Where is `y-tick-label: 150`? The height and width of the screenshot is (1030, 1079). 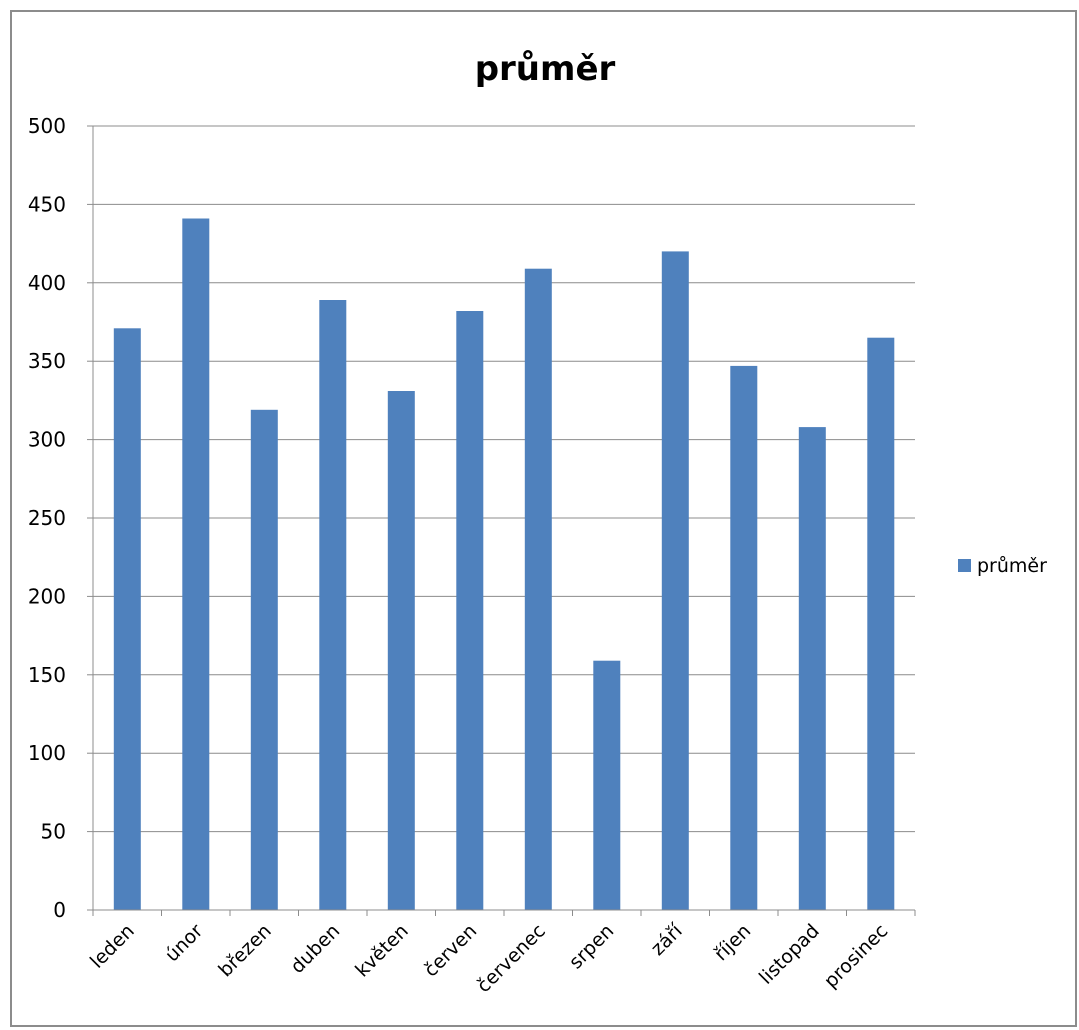
y-tick-label: 150 is located at coordinates (47, 675).